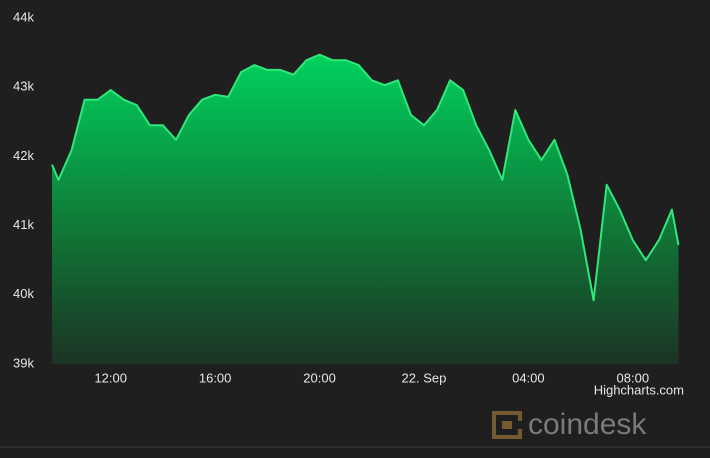 Image resolution: width=710 pixels, height=458 pixels. I want to click on x-tick-label: 12:00, so click(110, 377).